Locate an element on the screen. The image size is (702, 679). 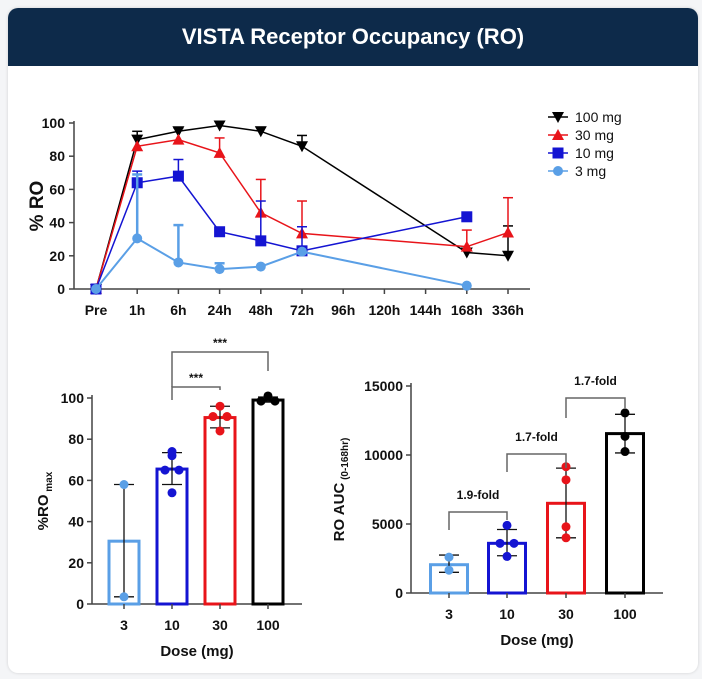
y-axis-label-subscript: max is located at coordinates (49, 482).